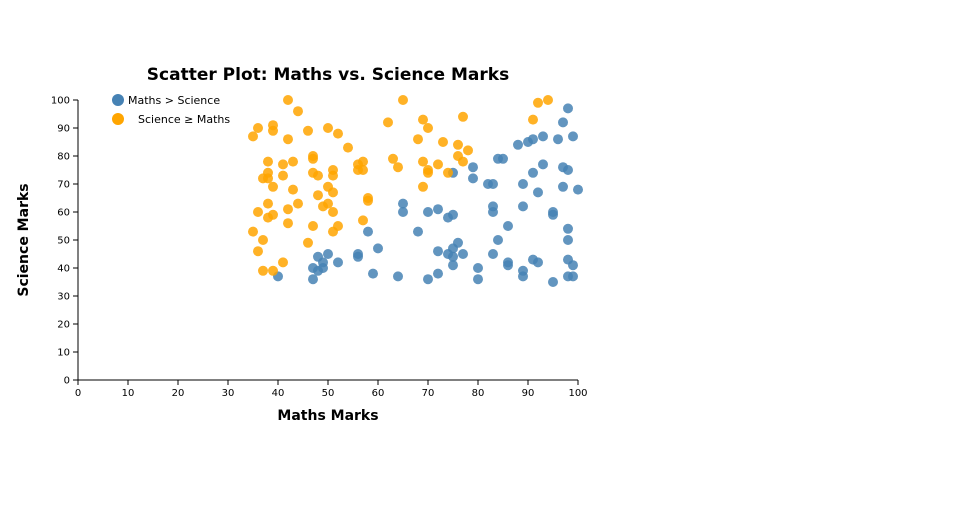  I want to click on x-tick-label: 60, so click(378, 393).